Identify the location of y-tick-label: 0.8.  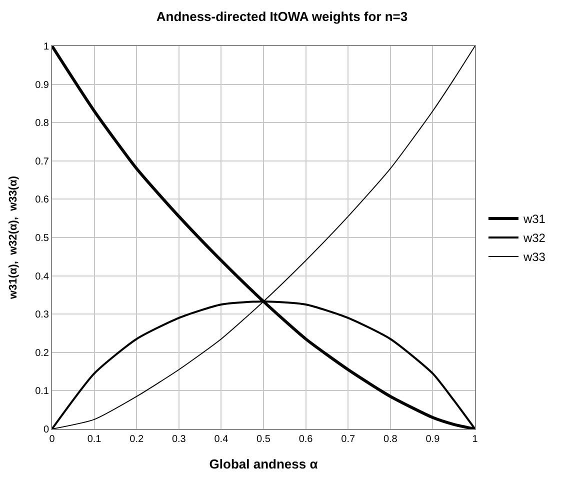
(42, 124).